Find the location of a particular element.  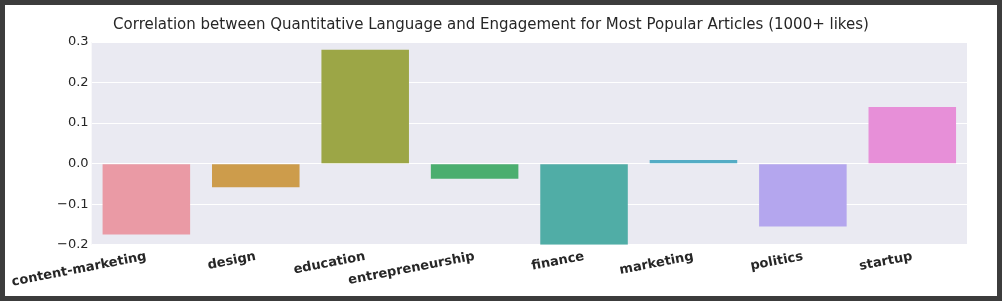

x-tick-label: politics is located at coordinates (776, 260).